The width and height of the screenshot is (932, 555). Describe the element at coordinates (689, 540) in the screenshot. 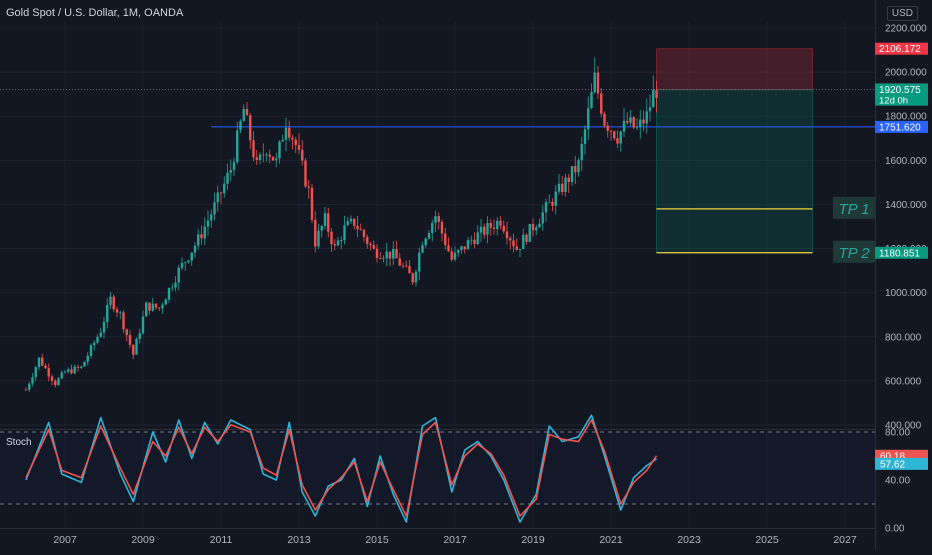

I see `x-tick-label: 2023` at that location.